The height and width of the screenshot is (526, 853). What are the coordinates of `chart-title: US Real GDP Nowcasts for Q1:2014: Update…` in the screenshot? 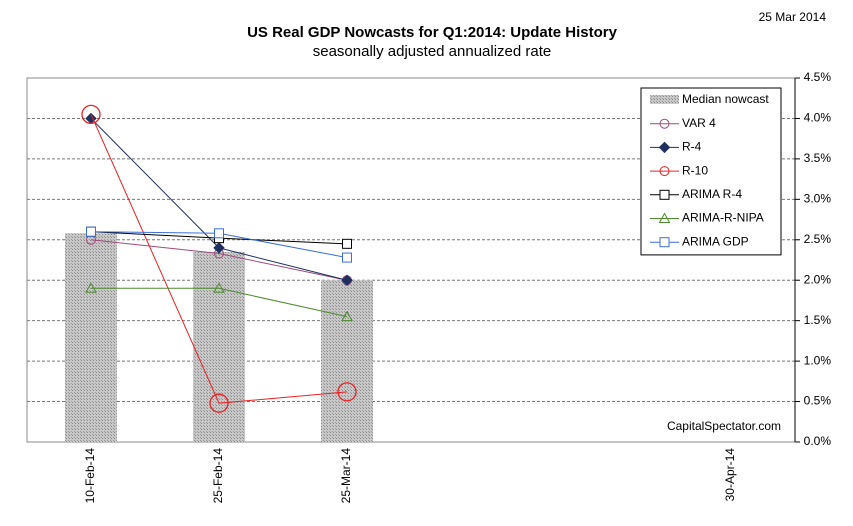 It's located at (432, 32).